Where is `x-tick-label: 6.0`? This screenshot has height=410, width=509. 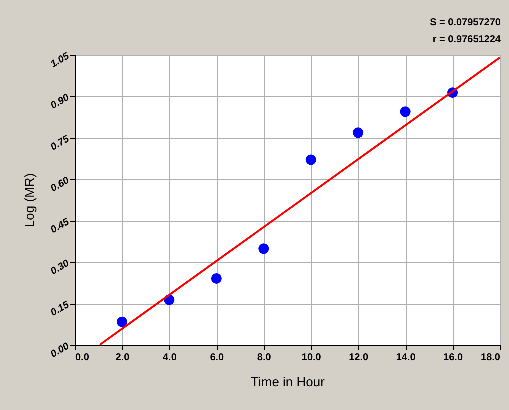 x-tick-label: 6.0 is located at coordinates (217, 358).